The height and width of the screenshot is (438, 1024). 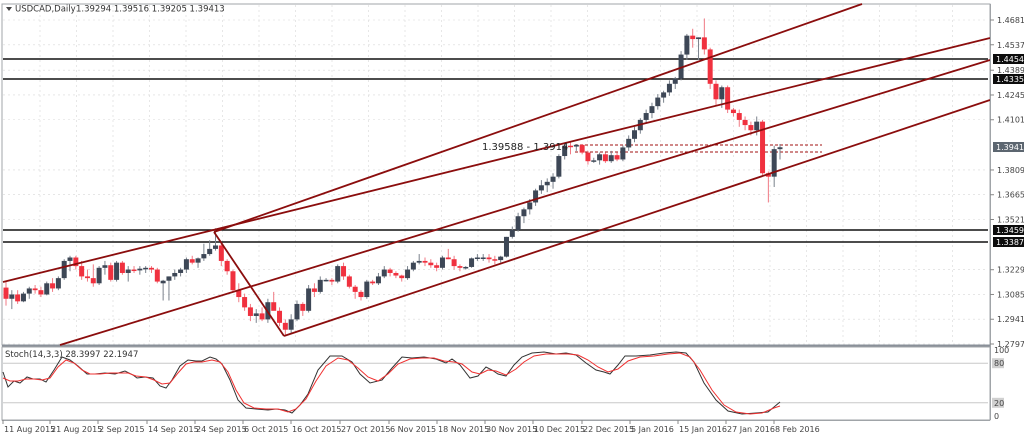 I want to click on price-tick-label: 1.35210, so click(x=1010, y=219).